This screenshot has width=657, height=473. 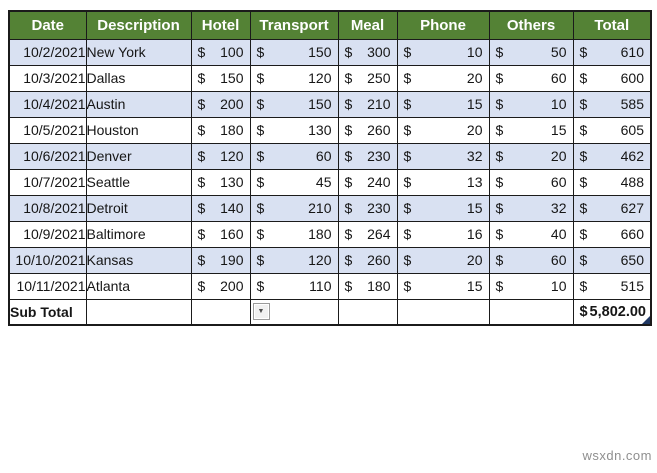 What do you see at coordinates (294, 312) in the screenshot?
I see `subtotal-dropdown-cell: ▼` at bounding box center [294, 312].